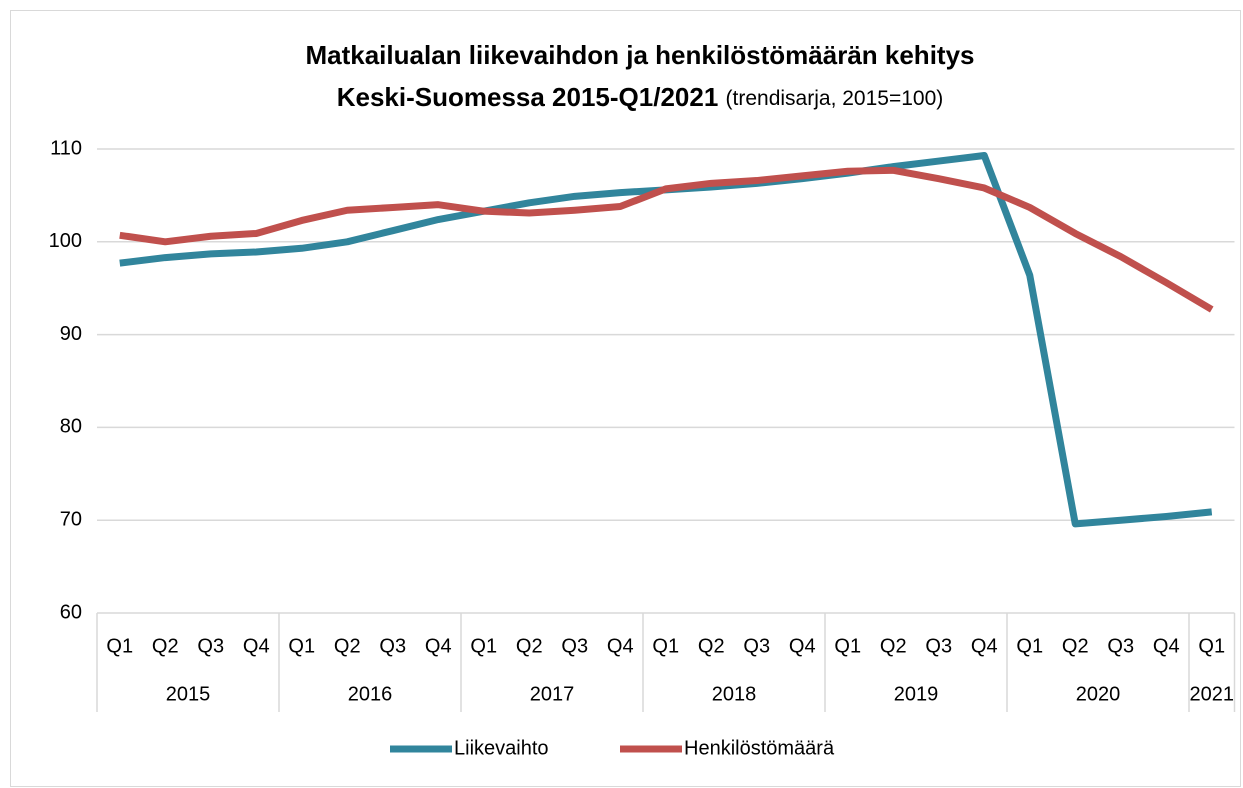 Image resolution: width=1243 pixels, height=788 pixels. Describe the element at coordinates (759, 748) in the screenshot. I see `legend-label: Henkilöstömäärä` at that location.